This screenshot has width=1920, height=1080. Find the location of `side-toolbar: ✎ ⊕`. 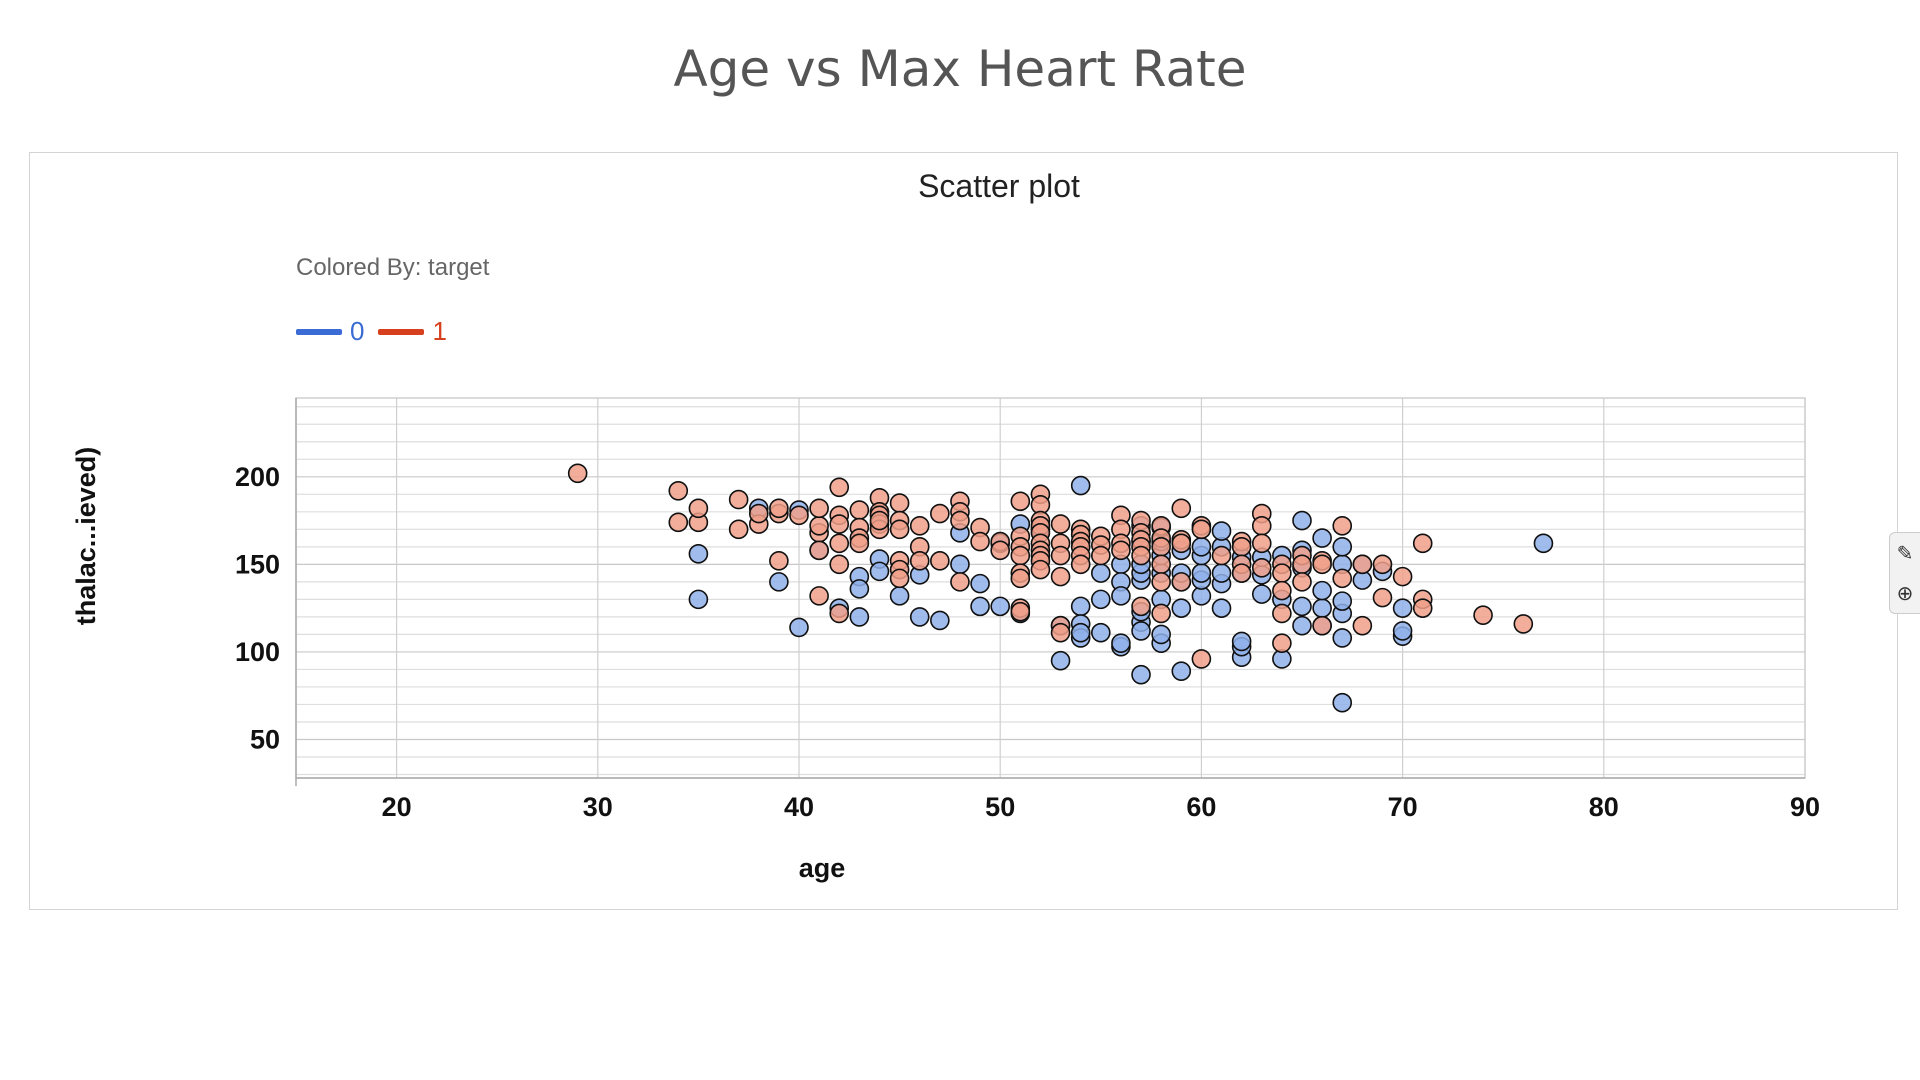

side-toolbar: ✎ ⊕ is located at coordinates (1904, 573).